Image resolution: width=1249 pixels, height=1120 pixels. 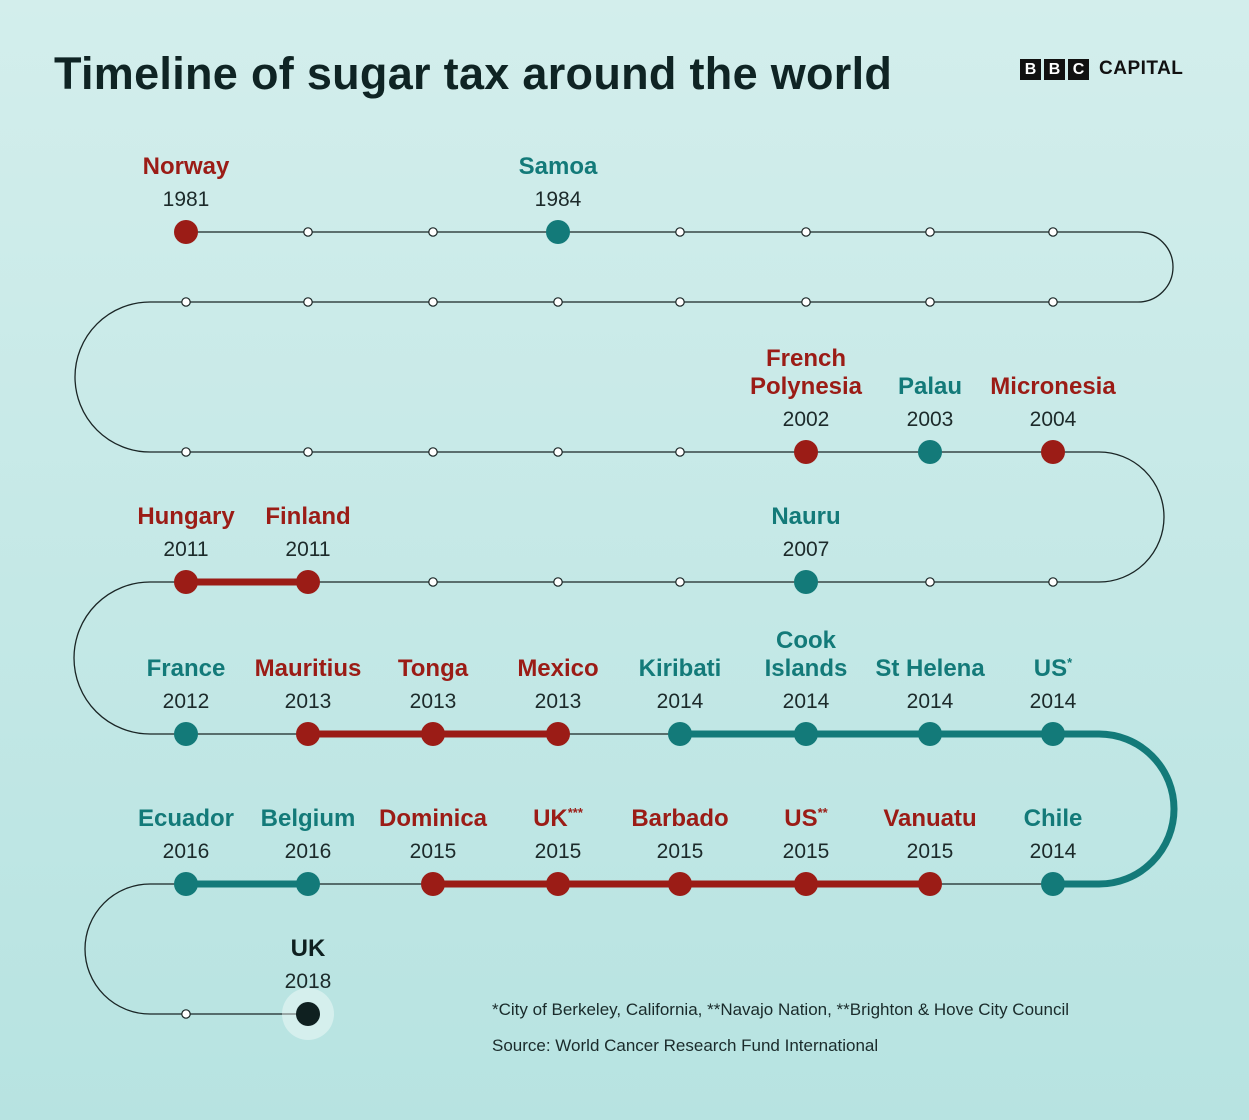 I want to click on event-country: Palau, so click(x=930, y=386).